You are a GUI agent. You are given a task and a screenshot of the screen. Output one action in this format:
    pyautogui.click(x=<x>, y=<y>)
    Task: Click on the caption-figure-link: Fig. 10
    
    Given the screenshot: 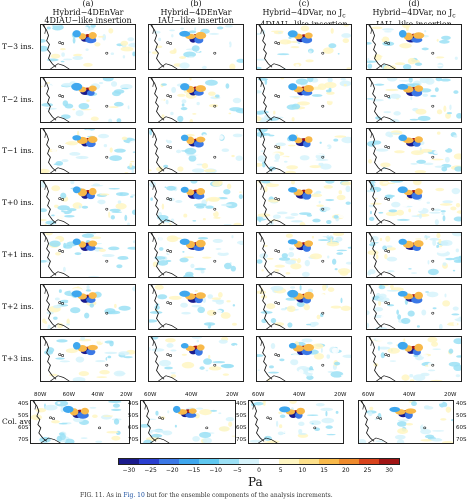 What is the action you would take?
    pyautogui.click(x=134, y=495)
    